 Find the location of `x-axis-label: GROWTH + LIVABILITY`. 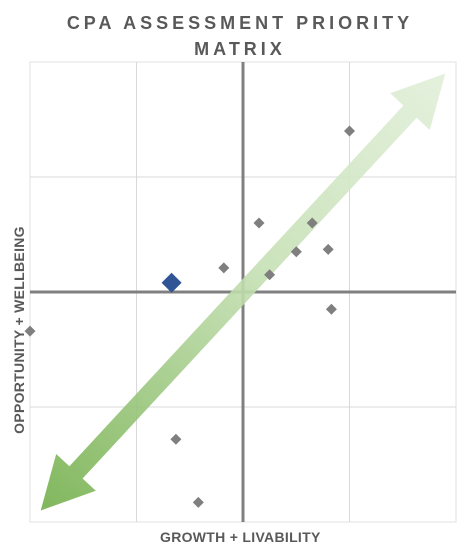

x-axis-label: GROWTH + LIVABILITY is located at coordinates (240, 537).